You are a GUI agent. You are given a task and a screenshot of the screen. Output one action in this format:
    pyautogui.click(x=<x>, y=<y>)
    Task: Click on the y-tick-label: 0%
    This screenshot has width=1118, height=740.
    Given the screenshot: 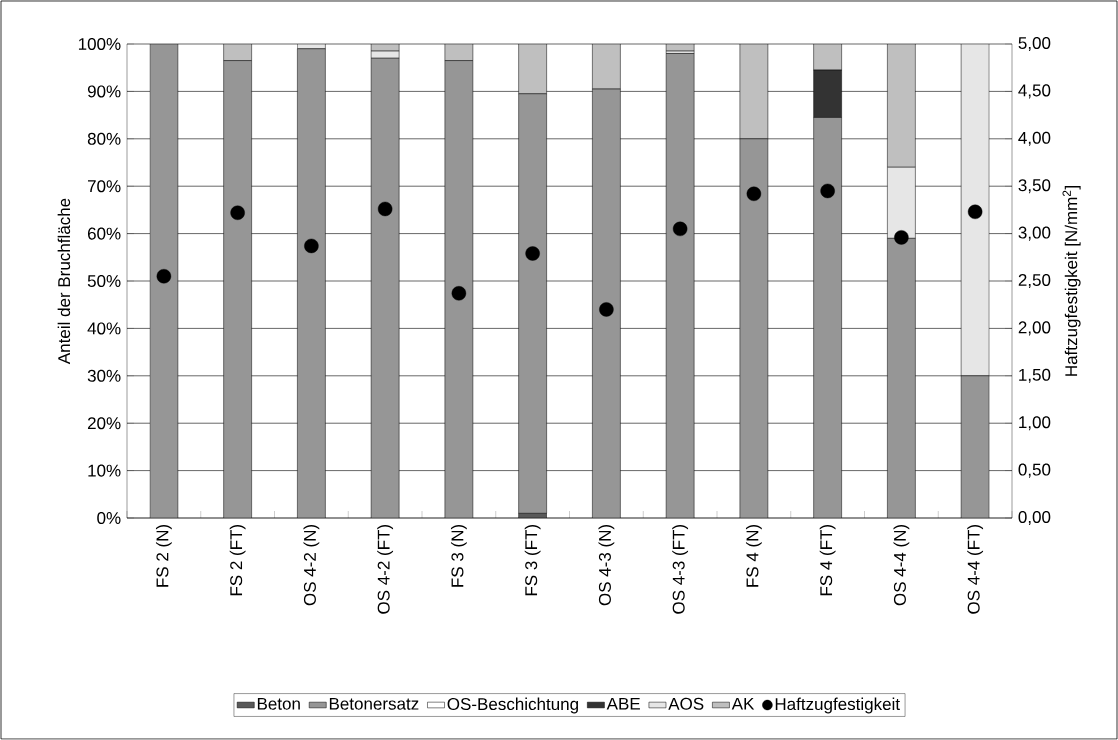 What is the action you would take?
    pyautogui.click(x=109, y=518)
    